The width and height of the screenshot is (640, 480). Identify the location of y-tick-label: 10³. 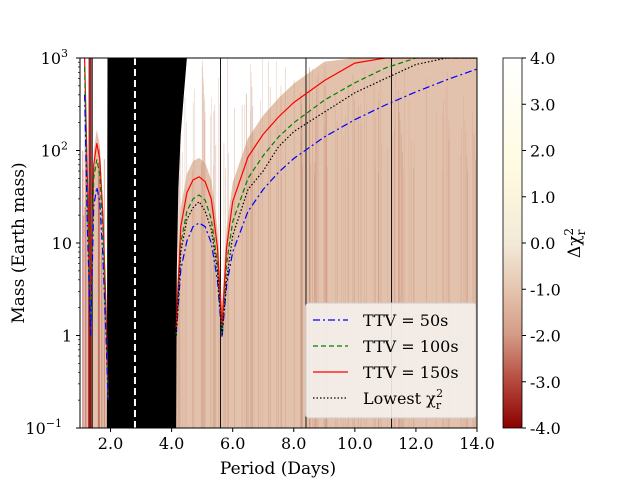
(54, 57).